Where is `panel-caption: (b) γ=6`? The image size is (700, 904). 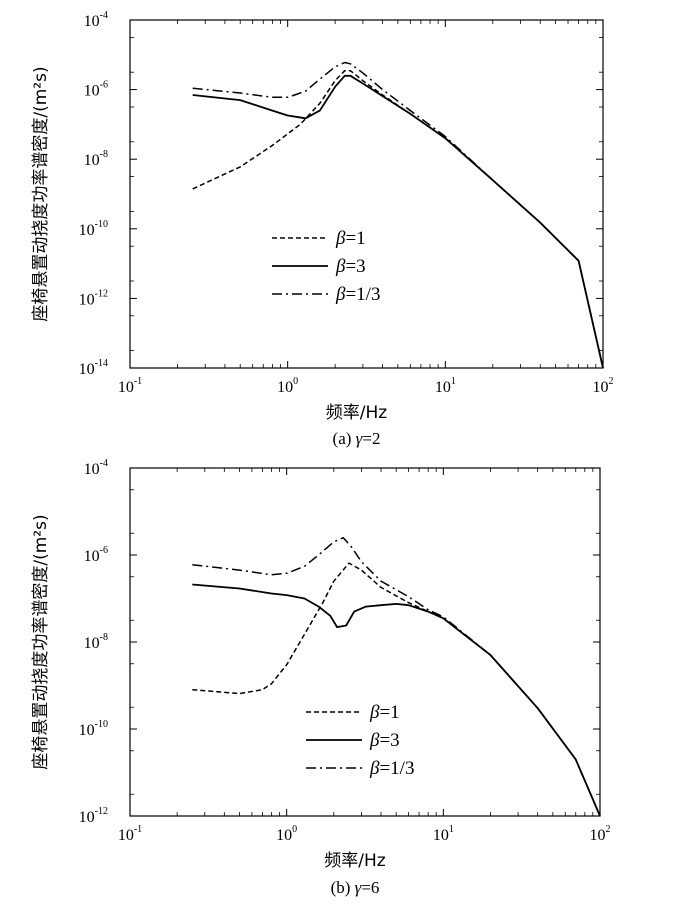 panel-caption: (b) γ=6 is located at coordinates (355, 887).